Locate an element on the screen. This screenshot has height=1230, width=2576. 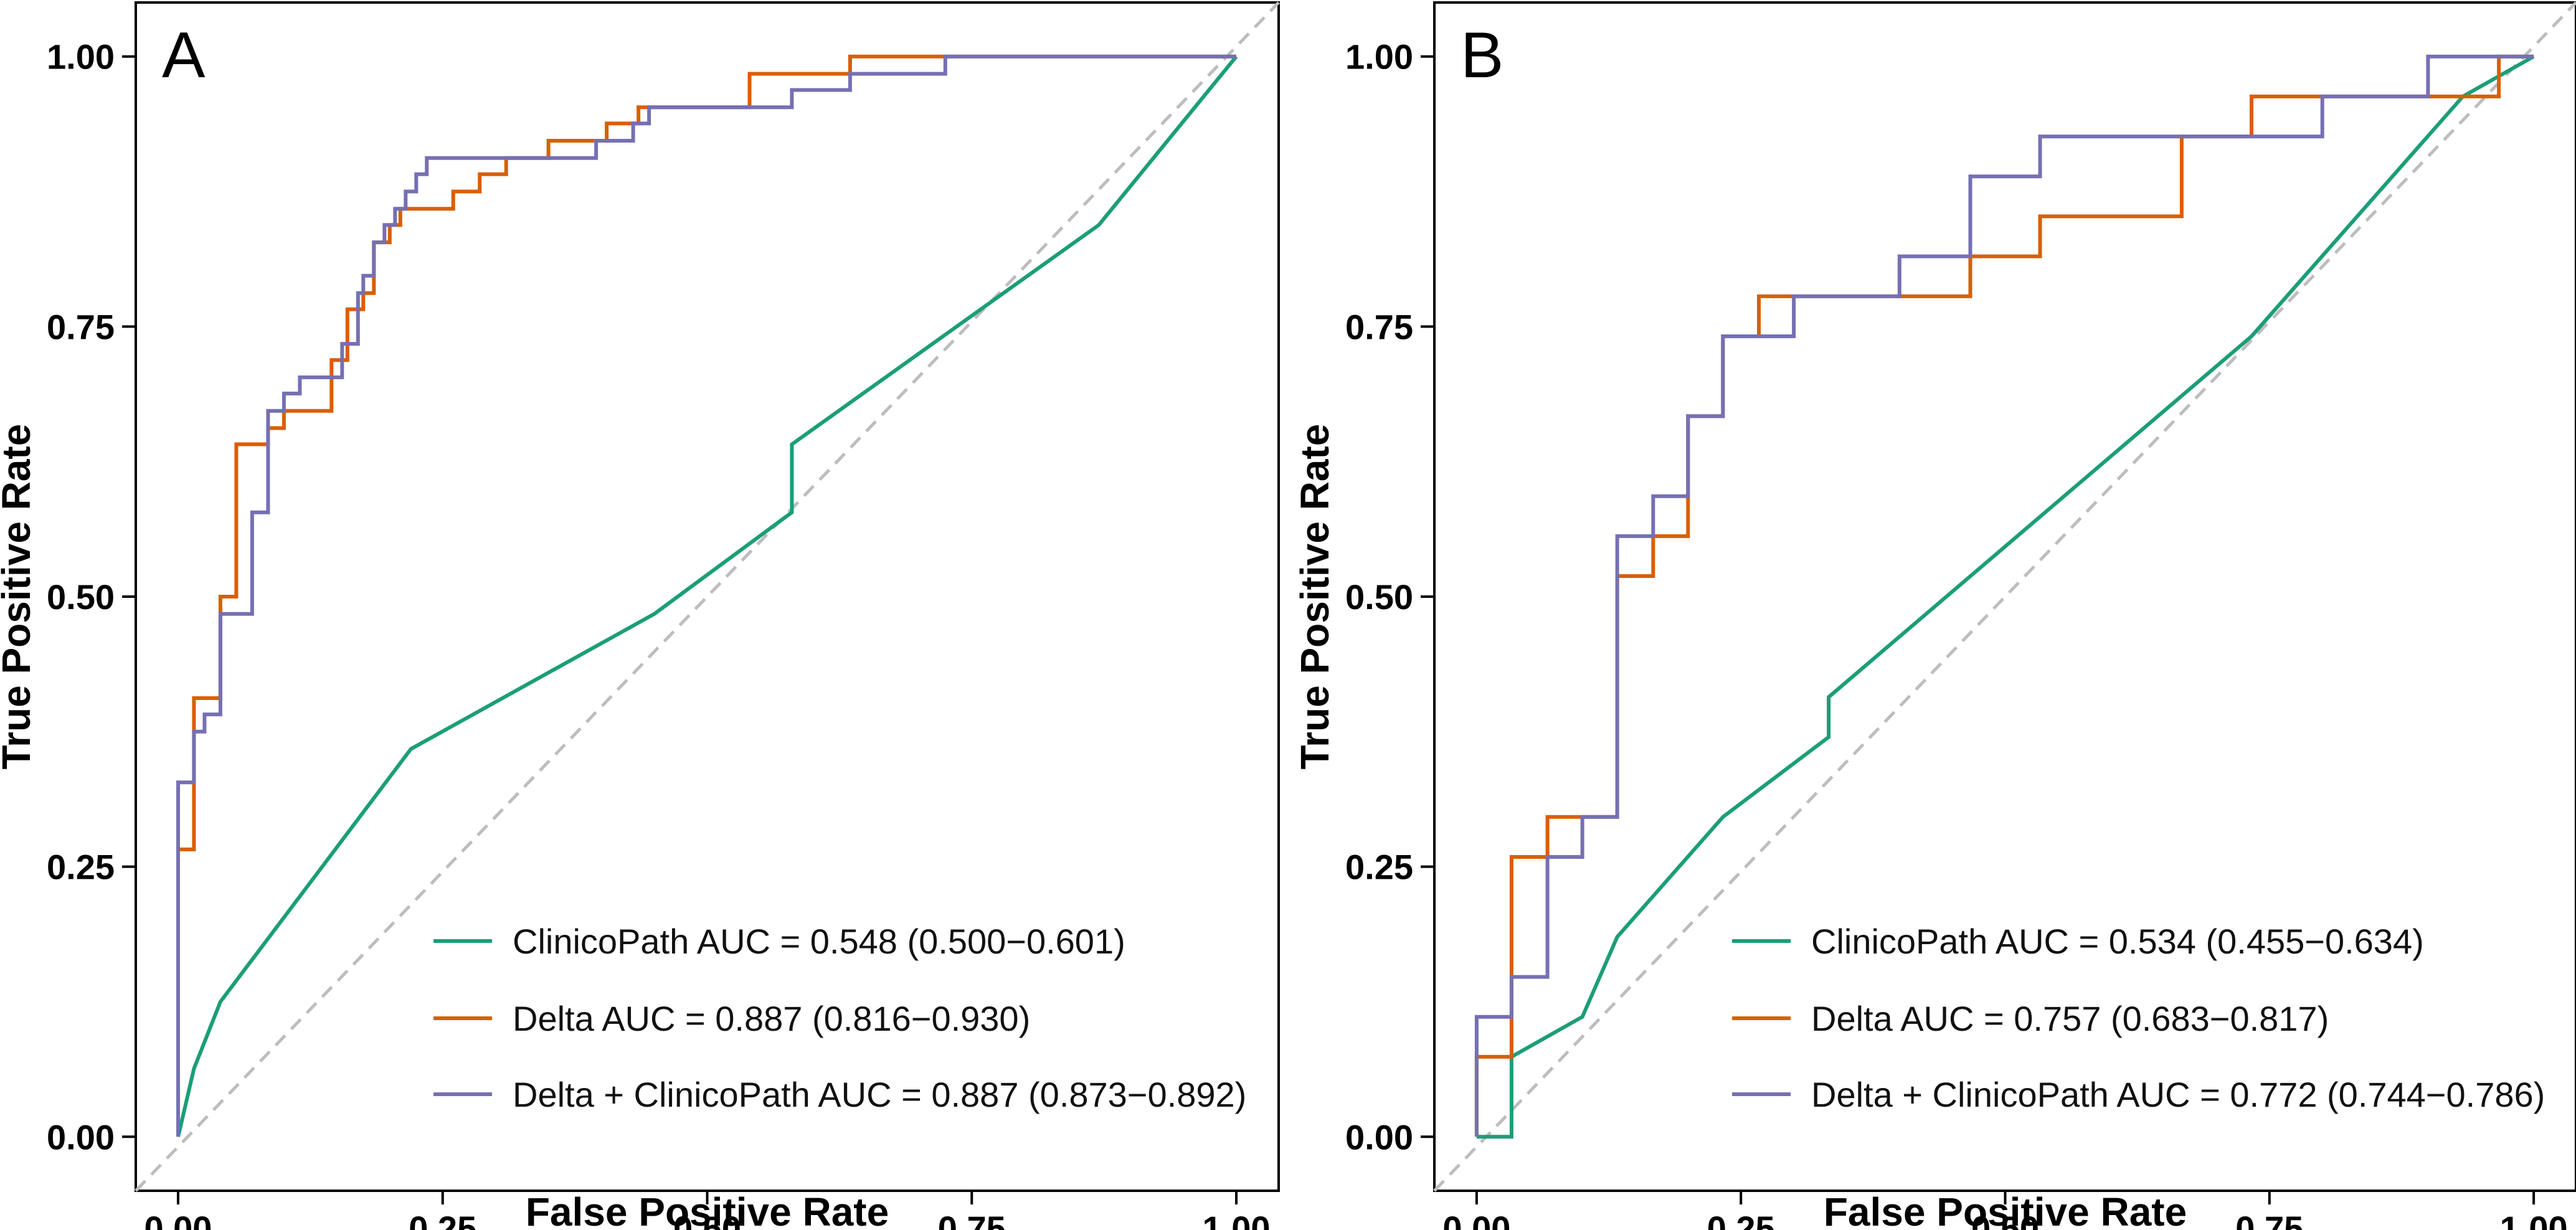
panel-b-x-tick-label: 0.25 is located at coordinates (1741, 1219).